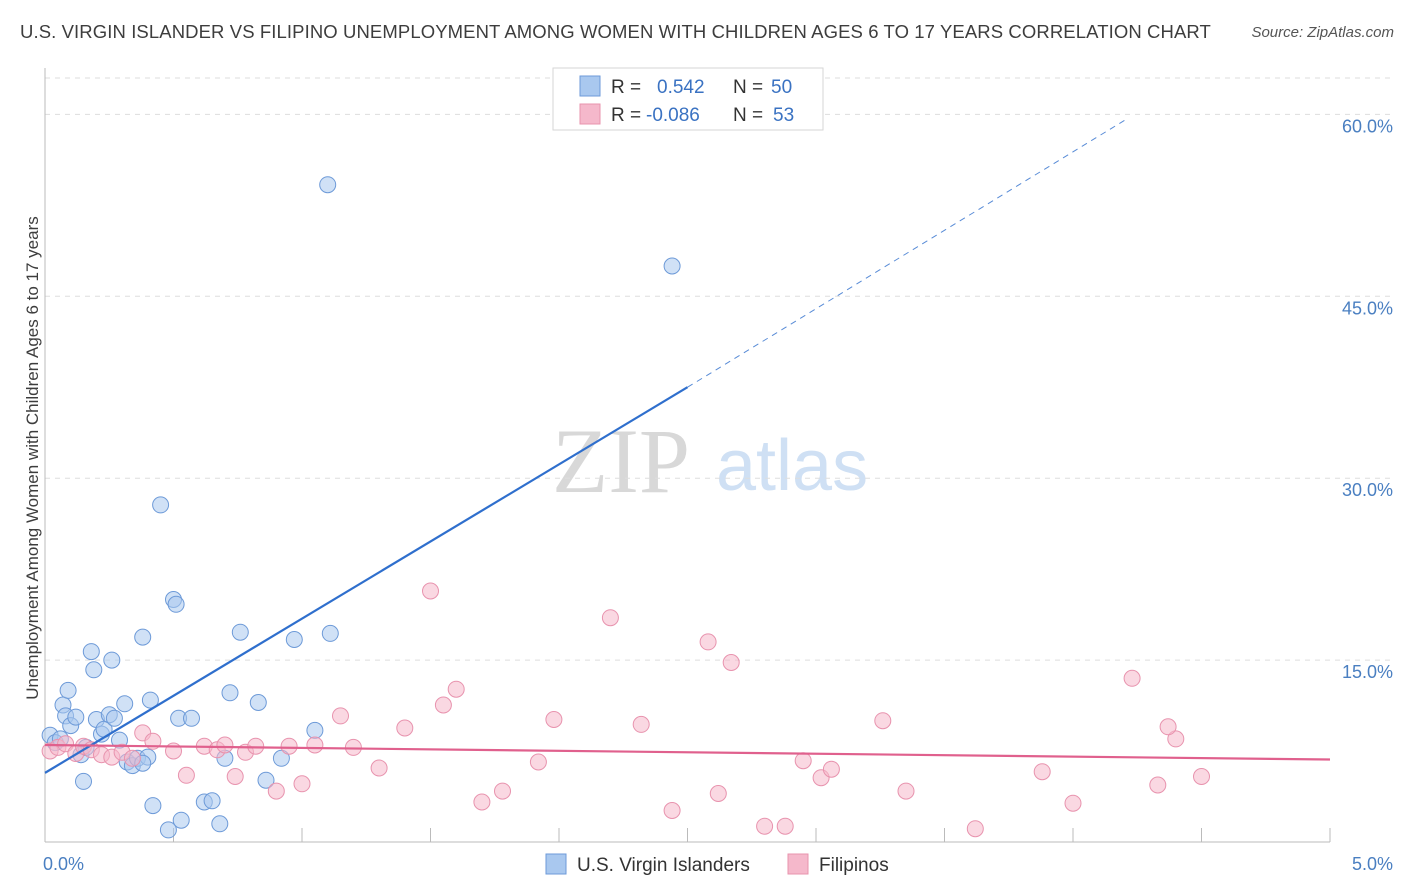 The image size is (1406, 892). Describe the element at coordinates (626, 87) in the screenshot. I see `legend-r-label-1: R =` at that location.